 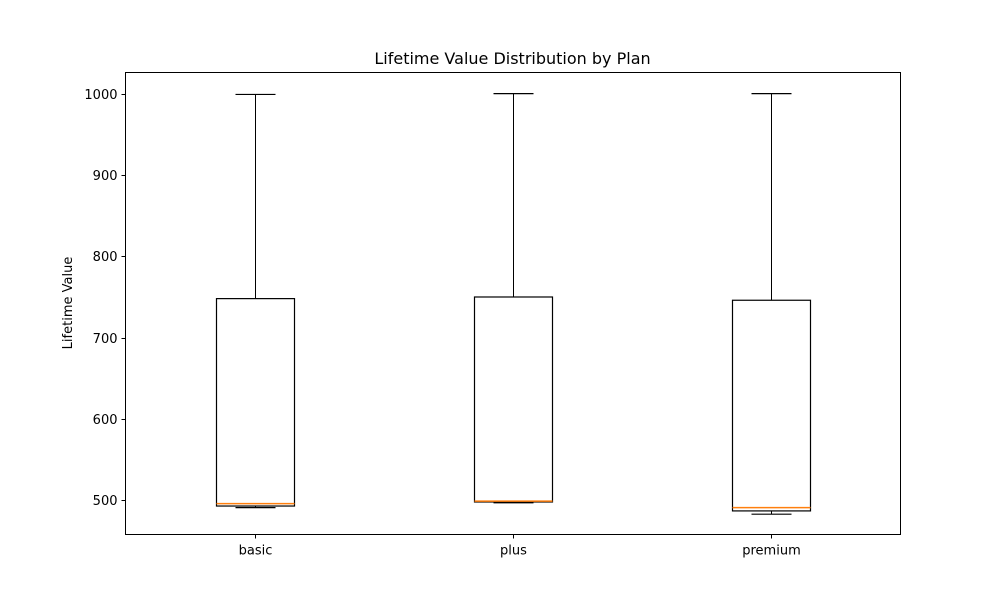 I want to click on box-plus, so click(x=513, y=298).